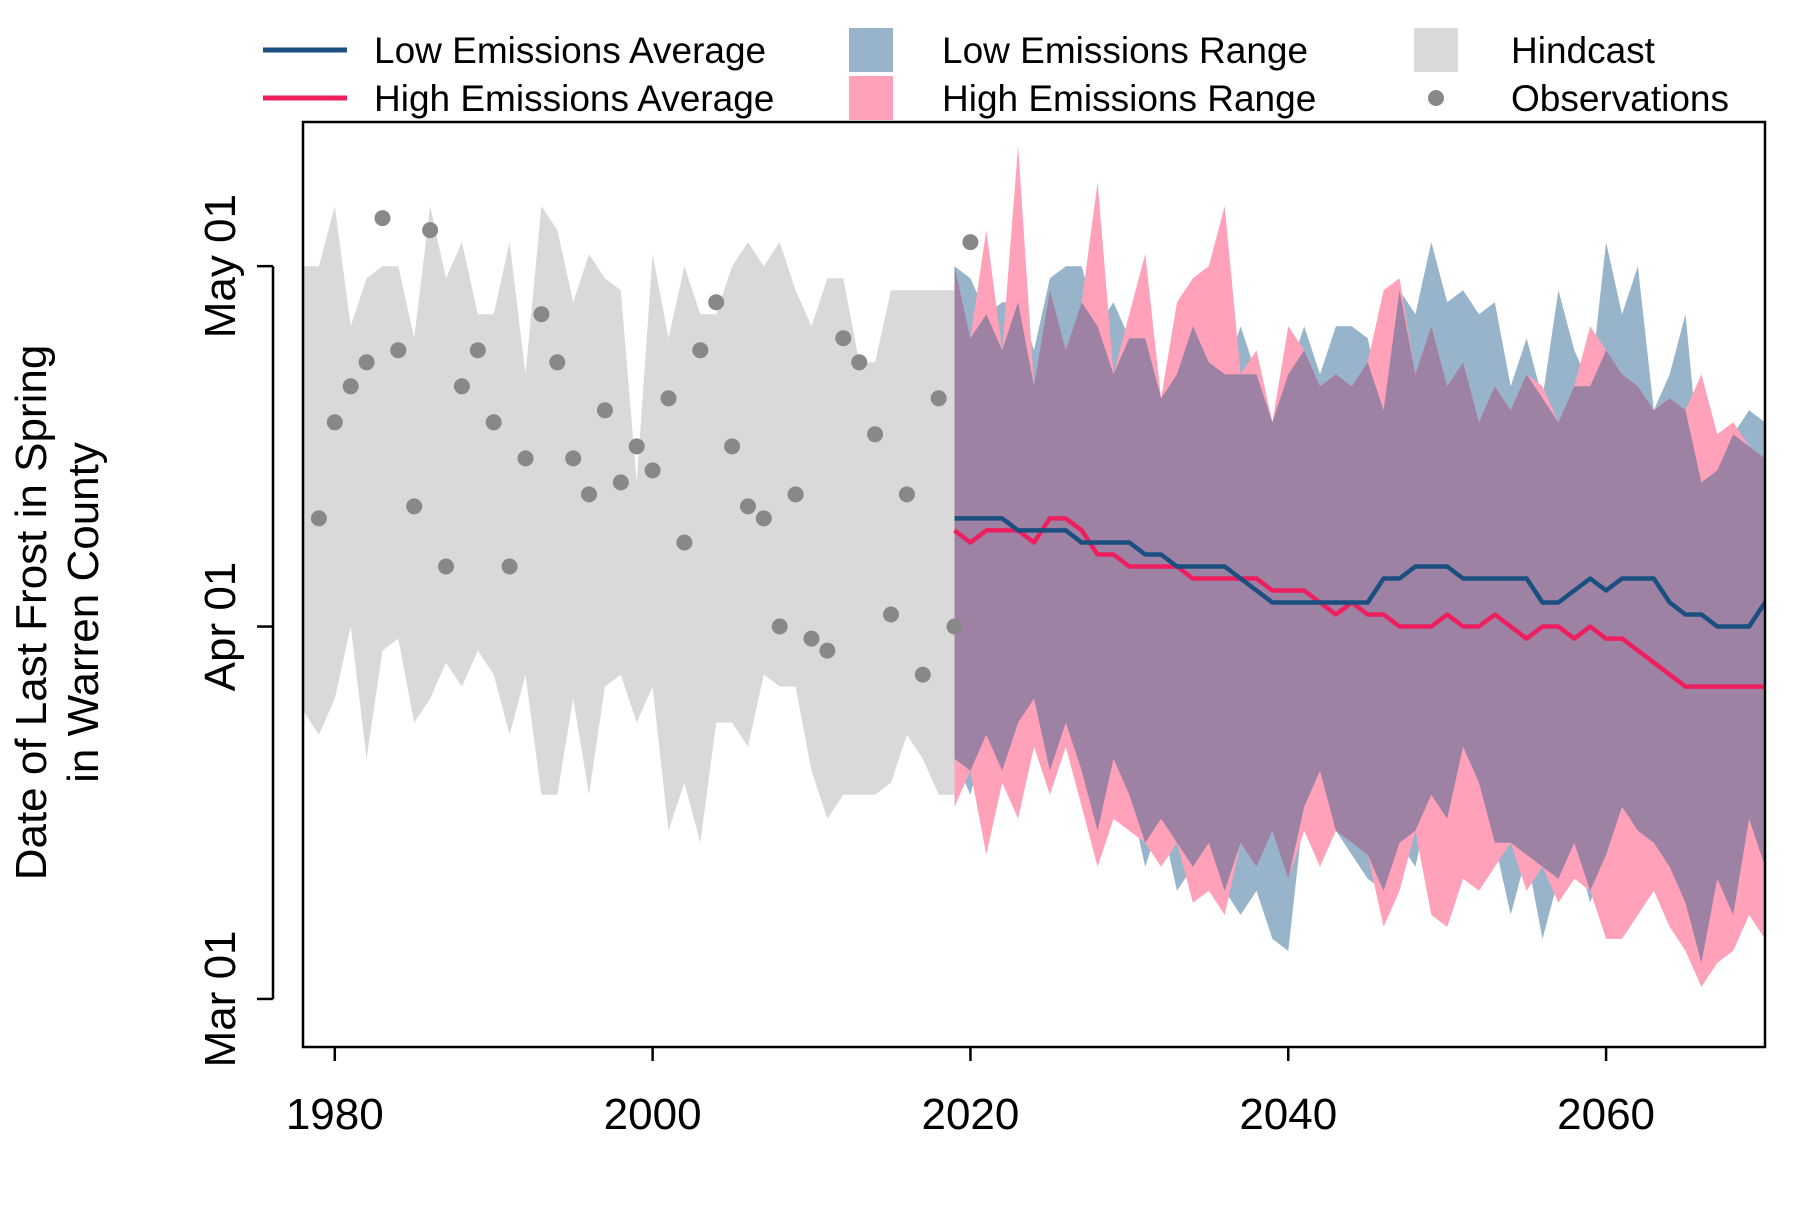 This screenshot has height=1212, width=1800. I want to click on legend-entry-low_avg: Low Emissions Average, so click(514, 50).